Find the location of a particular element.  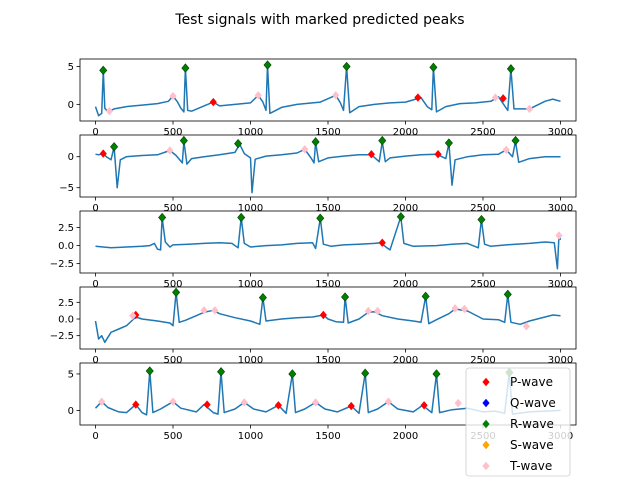

y-tick-label: 0.0 is located at coordinates (66, 246).